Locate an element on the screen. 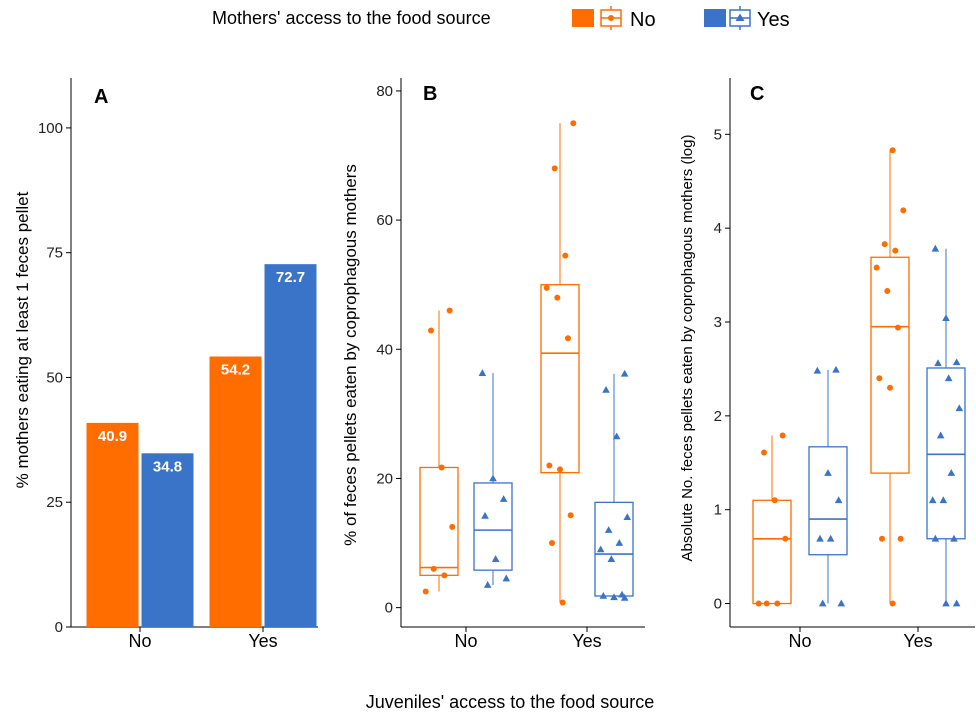  y-tick-label: 2 is located at coordinates (718, 416).